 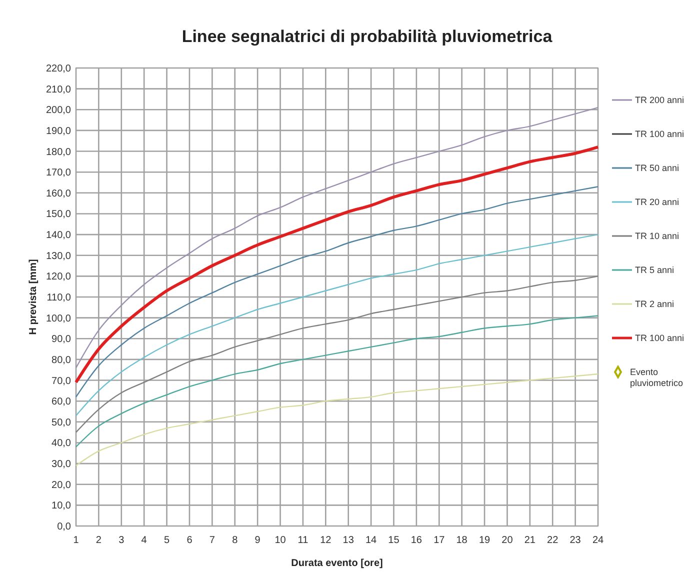 I want to click on y-tick-label: 140,0, so click(x=59, y=236).